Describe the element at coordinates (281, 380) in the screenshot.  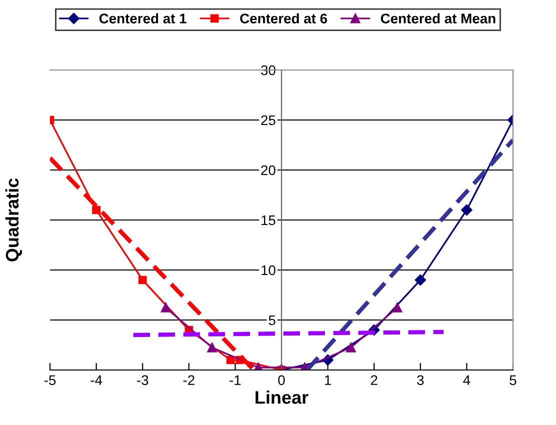
I see `x-tick-label: 0` at that location.